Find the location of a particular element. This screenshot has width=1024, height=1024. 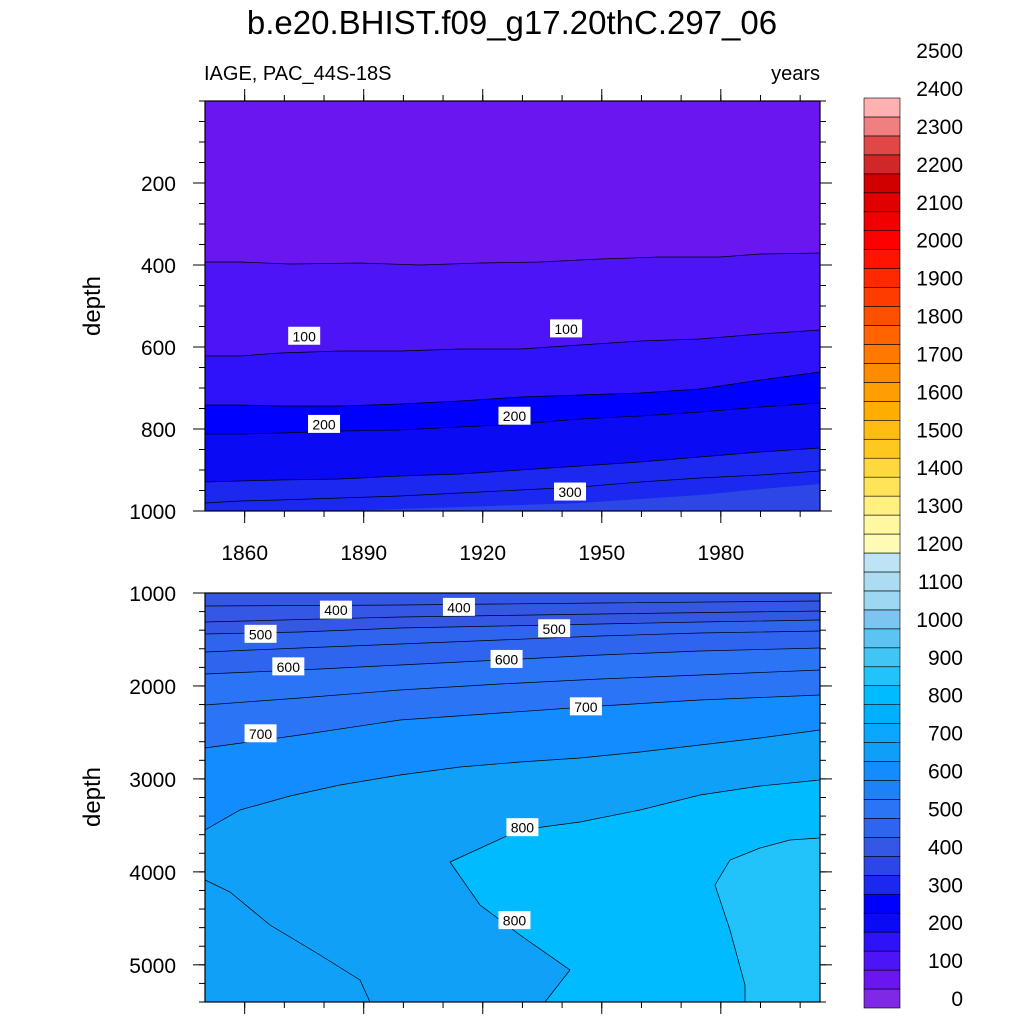

colorbar-label: 2100 is located at coordinates (939, 203).